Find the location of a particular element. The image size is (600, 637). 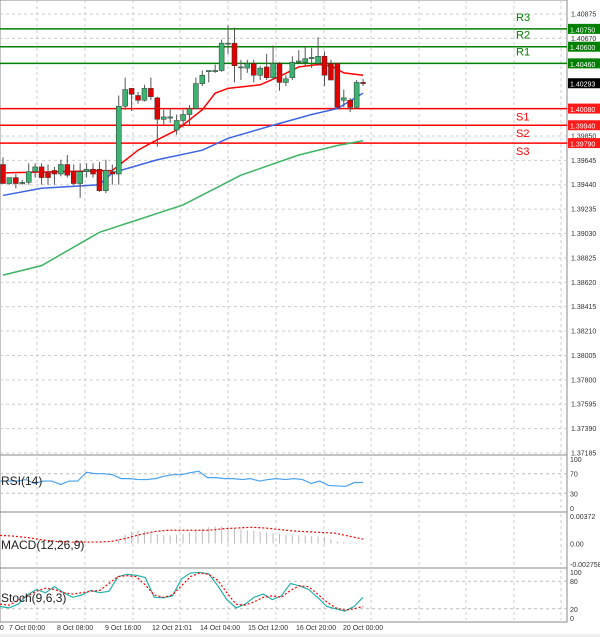

time-axis-label: 14 Oct 04:00 is located at coordinates (220, 628).